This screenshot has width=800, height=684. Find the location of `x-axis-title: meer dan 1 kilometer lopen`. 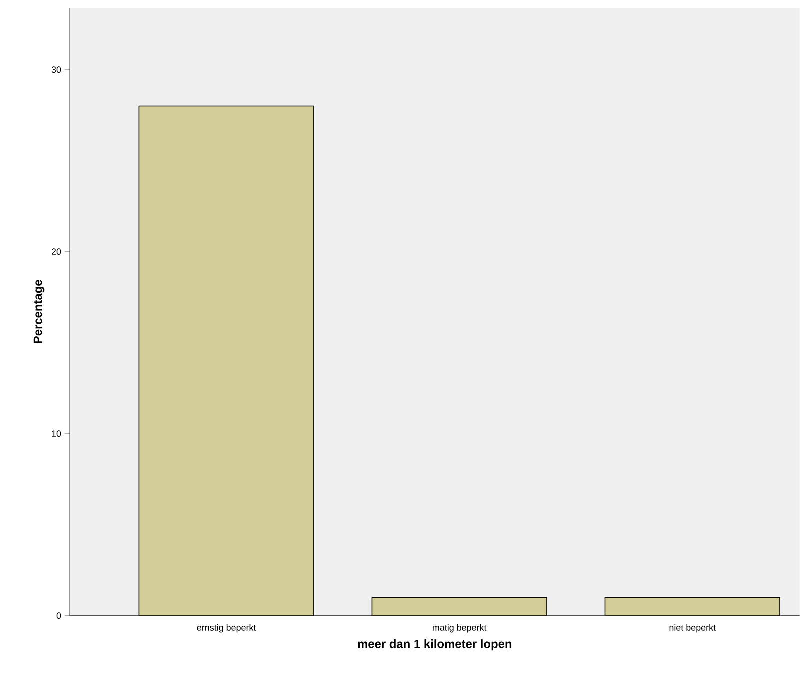

x-axis-title: meer dan 1 kilometer lopen is located at coordinates (435, 645).